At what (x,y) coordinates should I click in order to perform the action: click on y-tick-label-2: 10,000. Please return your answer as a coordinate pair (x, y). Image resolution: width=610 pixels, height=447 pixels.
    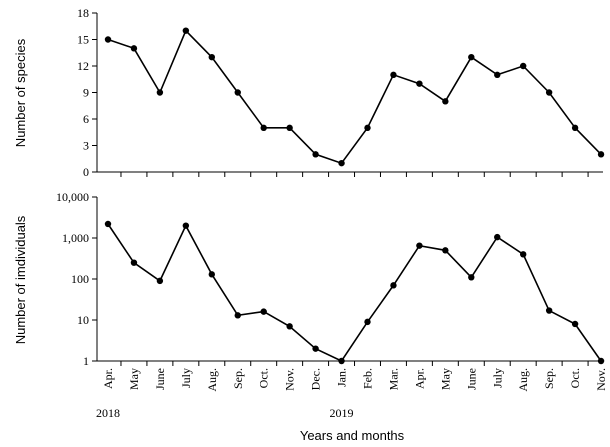
    Looking at the image, I should click on (72, 197).